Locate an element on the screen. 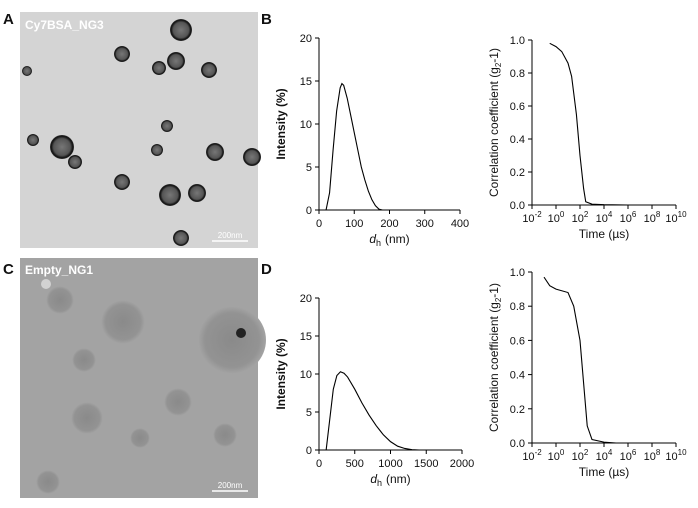 The image size is (698, 508). x-tick-label: 10⁻² is located at coordinates (532, 455).